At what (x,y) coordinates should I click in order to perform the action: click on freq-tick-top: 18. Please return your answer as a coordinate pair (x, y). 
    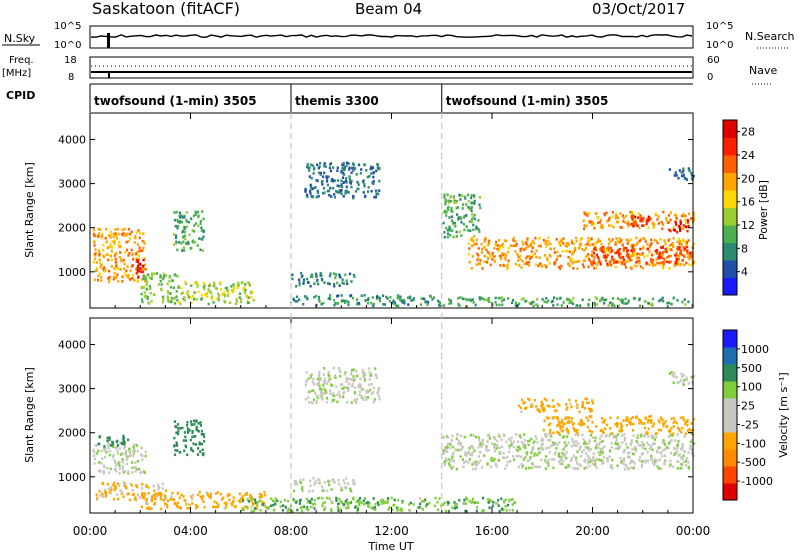
    Looking at the image, I should click on (70, 60).